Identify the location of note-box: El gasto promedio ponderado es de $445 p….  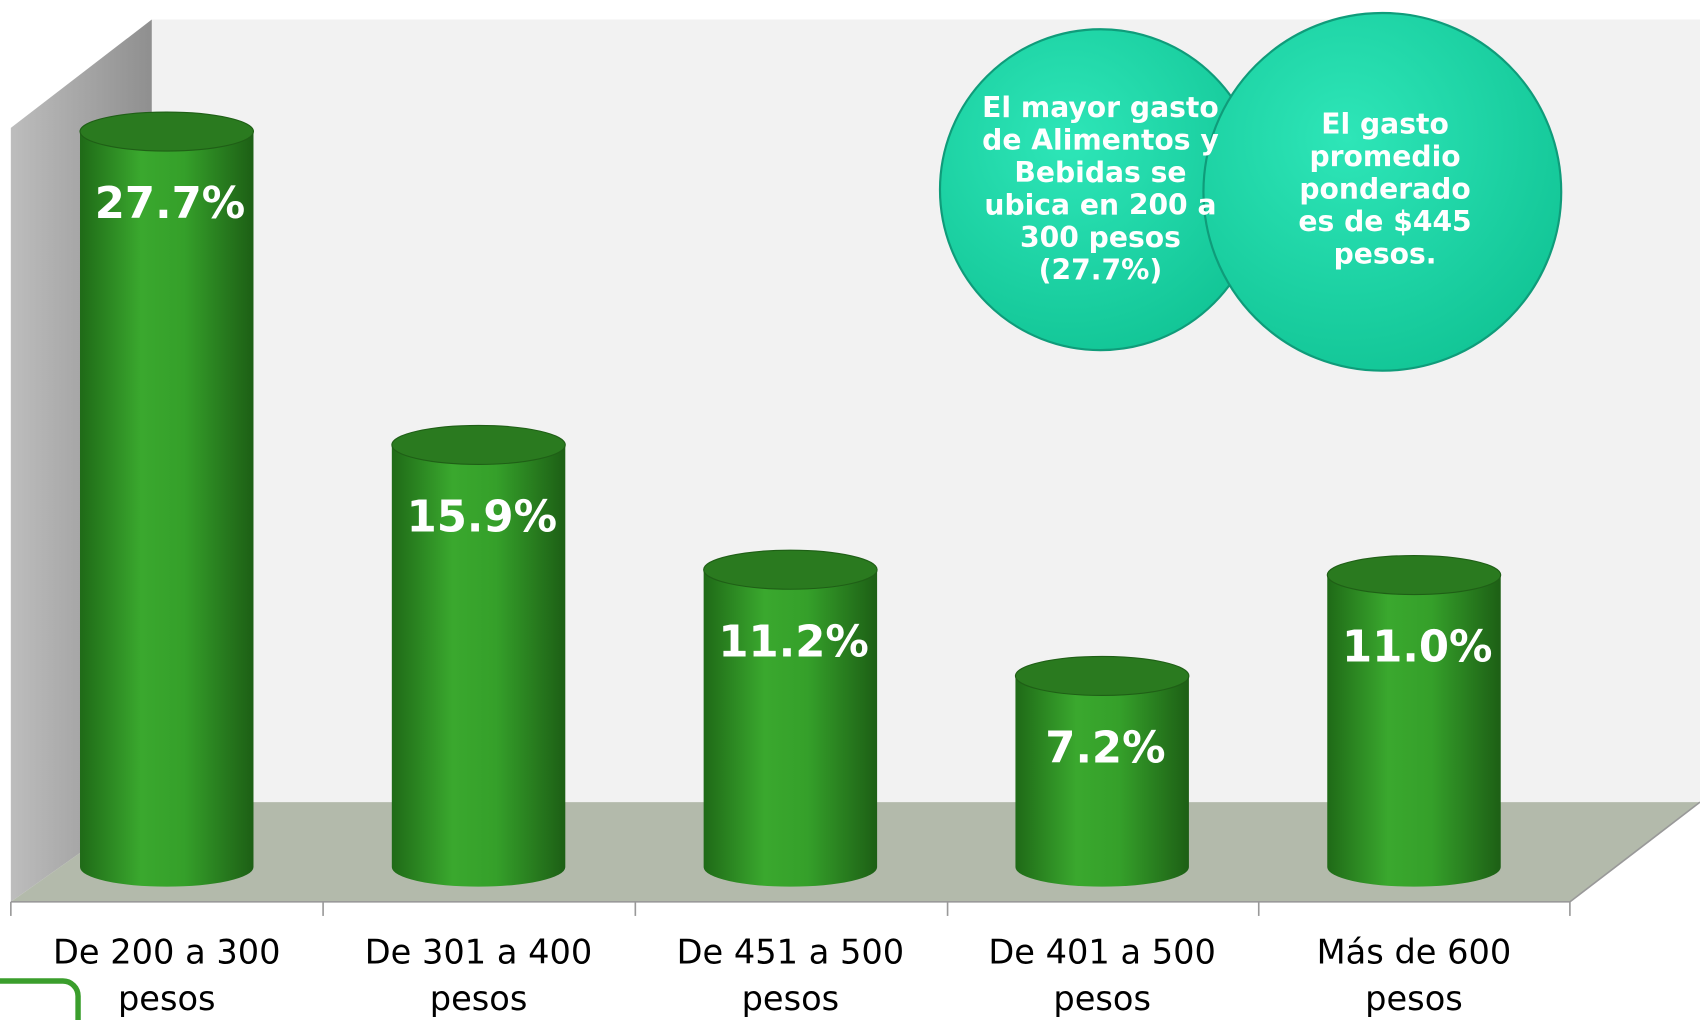
(1385, 189).